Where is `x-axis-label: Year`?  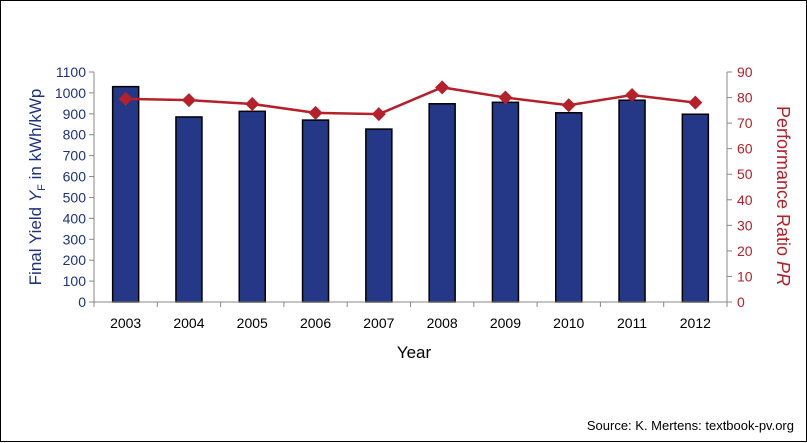
x-axis-label: Year is located at coordinates (414, 352).